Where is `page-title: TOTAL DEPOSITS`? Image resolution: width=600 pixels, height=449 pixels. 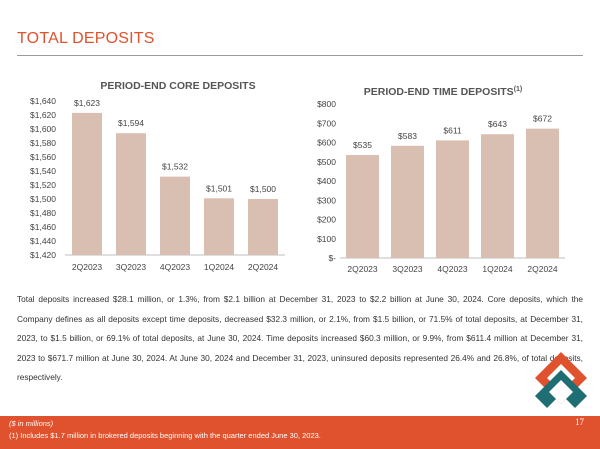
page-title: TOTAL DEPOSITS is located at coordinates (86, 38).